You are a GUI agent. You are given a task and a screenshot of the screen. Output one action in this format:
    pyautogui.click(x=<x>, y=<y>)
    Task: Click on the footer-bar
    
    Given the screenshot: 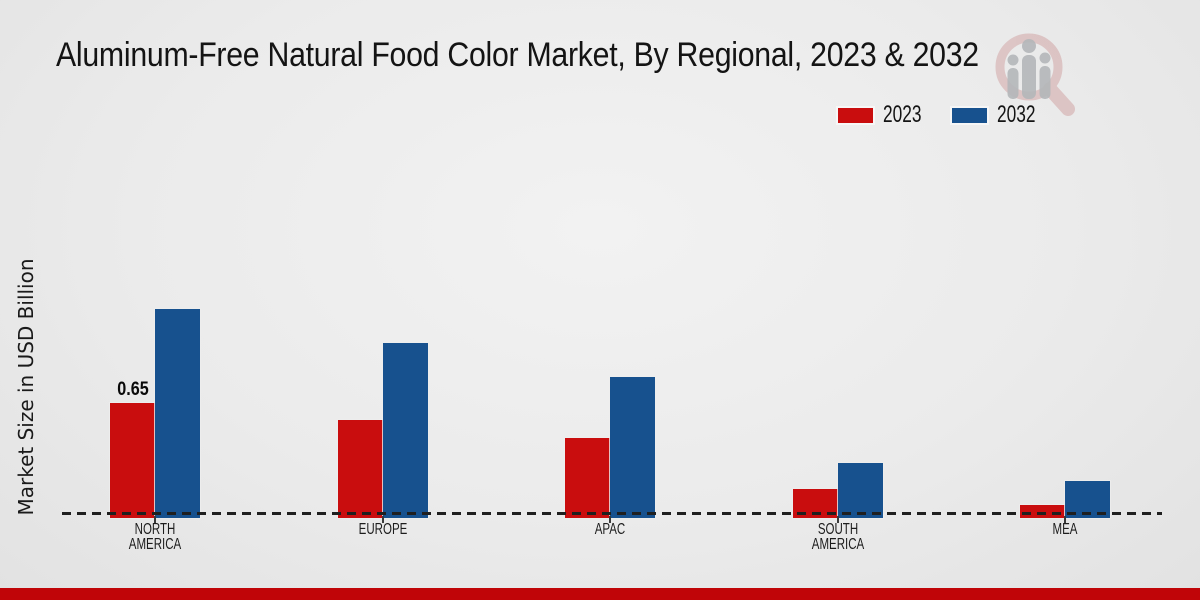 What is the action you would take?
    pyautogui.click(x=600, y=594)
    